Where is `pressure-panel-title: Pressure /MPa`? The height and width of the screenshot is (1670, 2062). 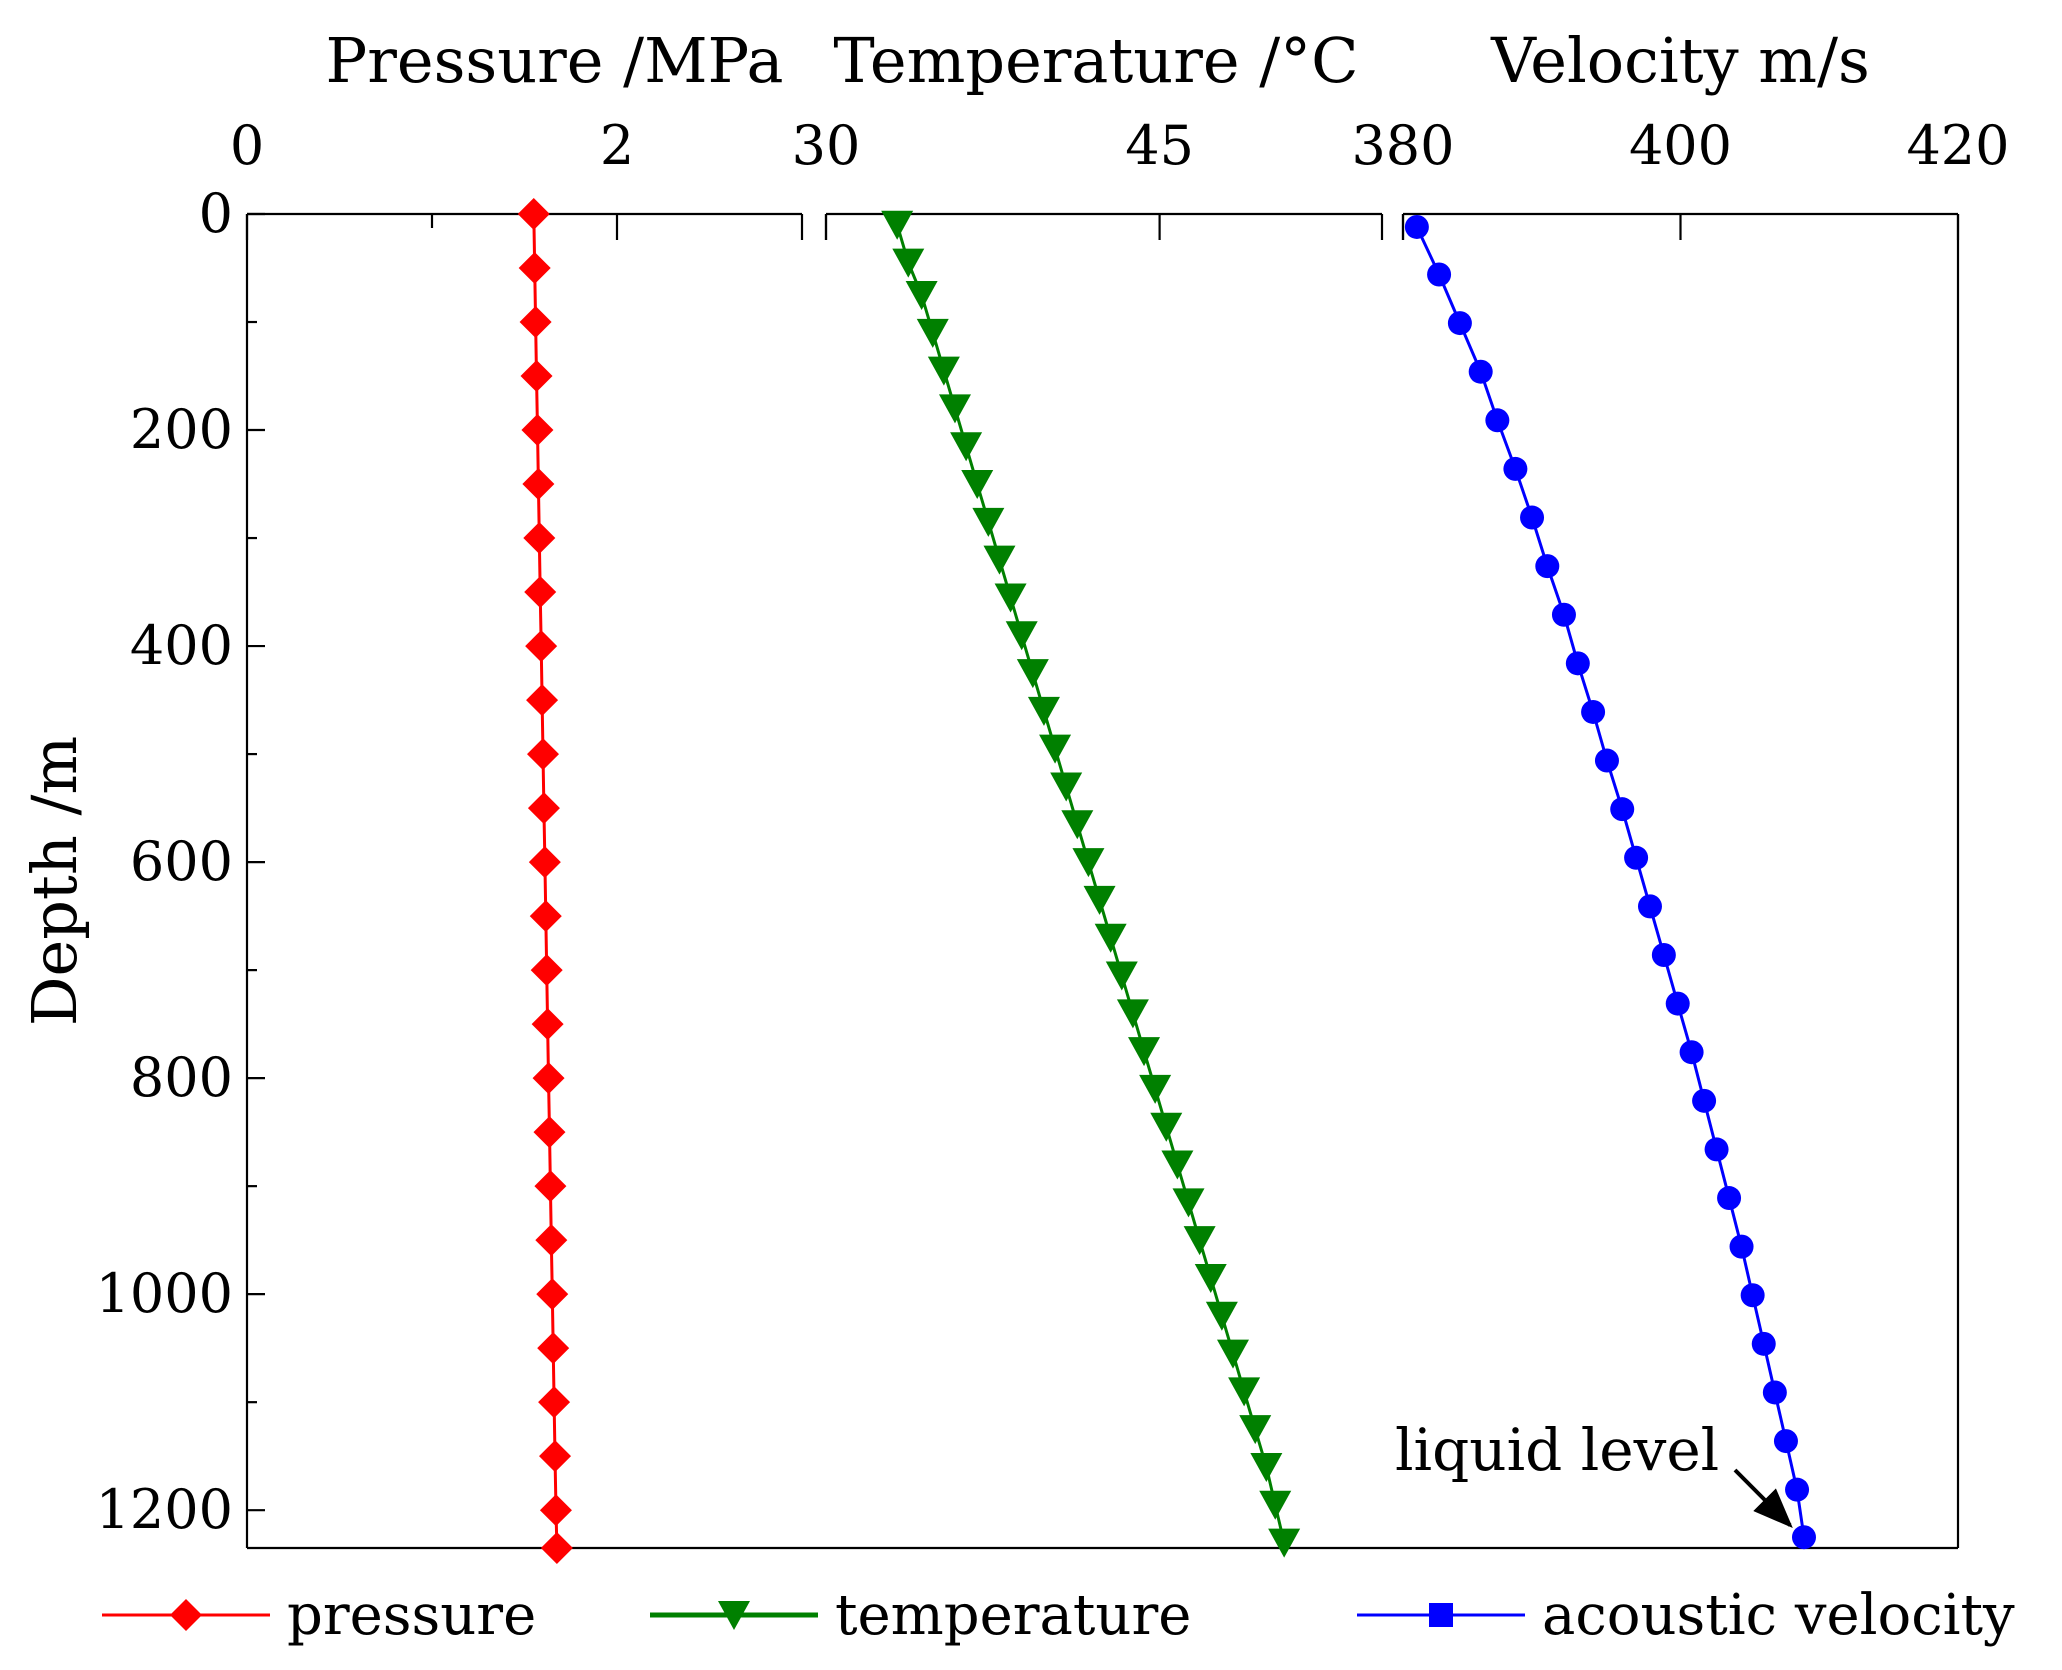 pressure-panel-title: Pressure /MPa is located at coordinates (555, 60).